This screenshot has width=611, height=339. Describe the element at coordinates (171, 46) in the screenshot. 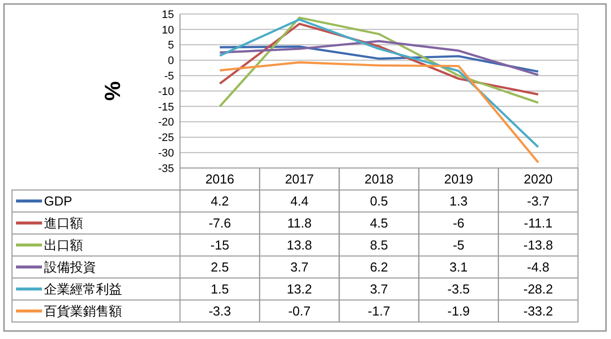

I see `y-tick-label: 5` at that location.